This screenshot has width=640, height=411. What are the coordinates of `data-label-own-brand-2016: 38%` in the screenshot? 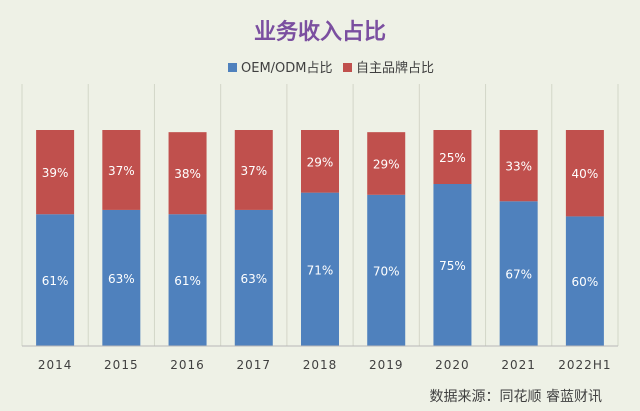 It's located at (187, 174).